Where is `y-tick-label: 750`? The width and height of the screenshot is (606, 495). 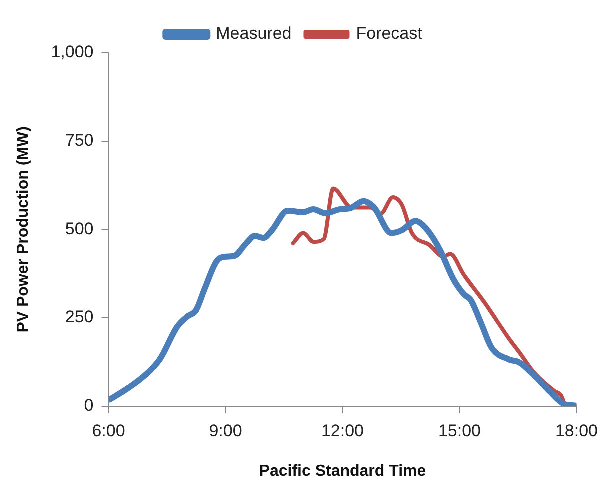 y-tick-label: 750 is located at coordinates (79, 140).